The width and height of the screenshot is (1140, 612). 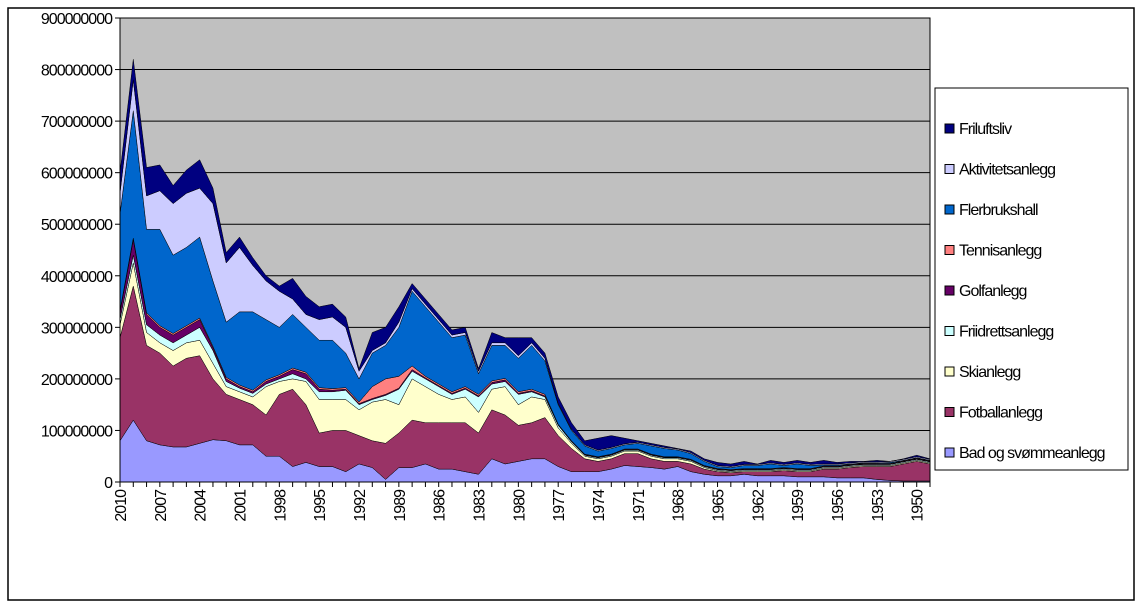 What do you see at coordinates (798, 505) in the screenshot?
I see `x-tick-label: 1959` at bounding box center [798, 505].